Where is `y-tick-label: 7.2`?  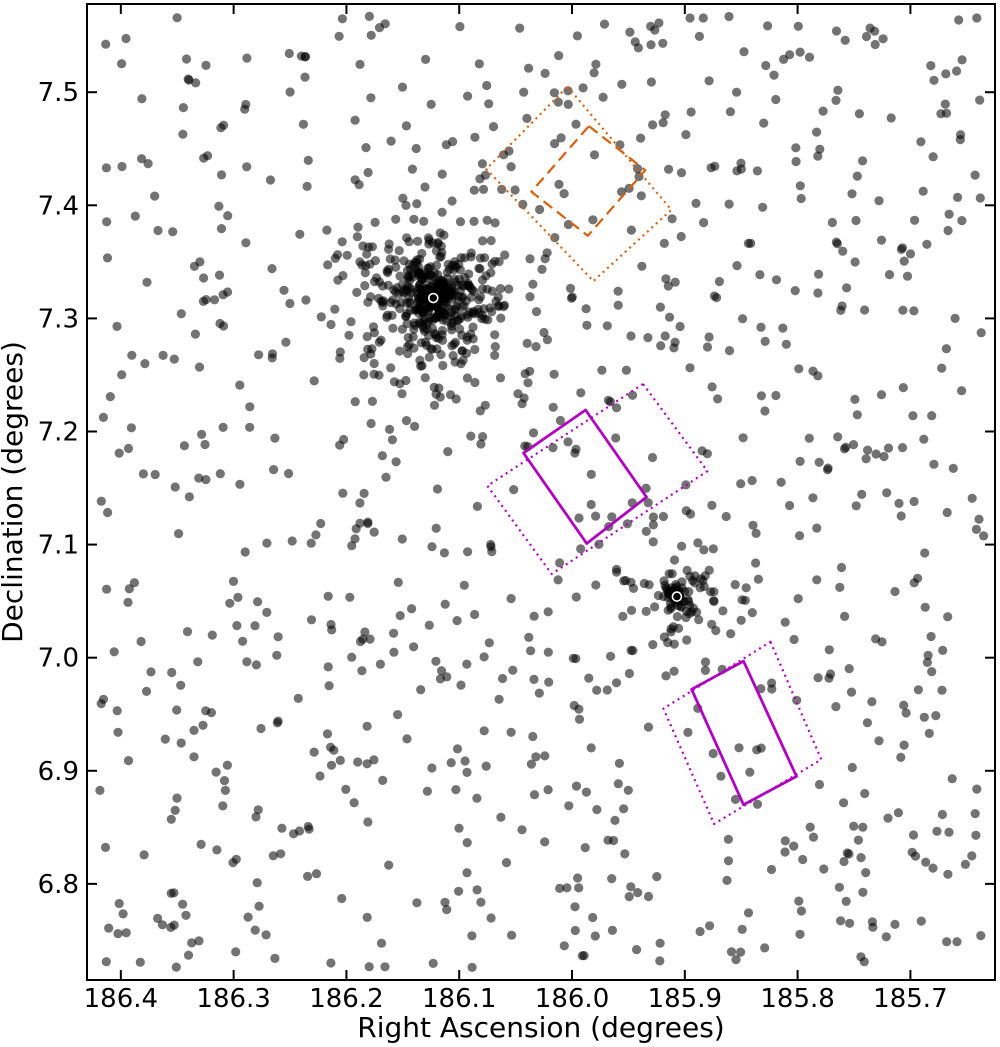 y-tick-label: 7.2 is located at coordinates (58, 432).